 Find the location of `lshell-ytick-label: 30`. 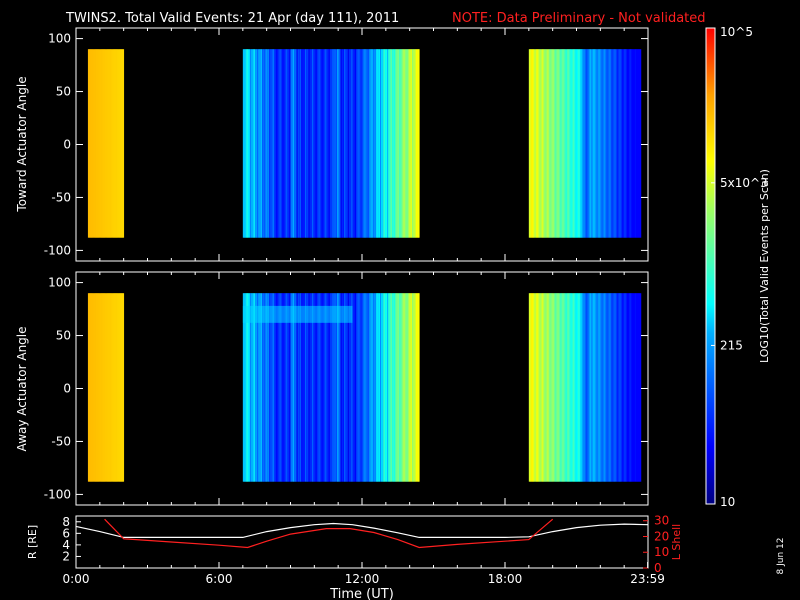

lshell-ytick-label: 30 is located at coordinates (661, 521).